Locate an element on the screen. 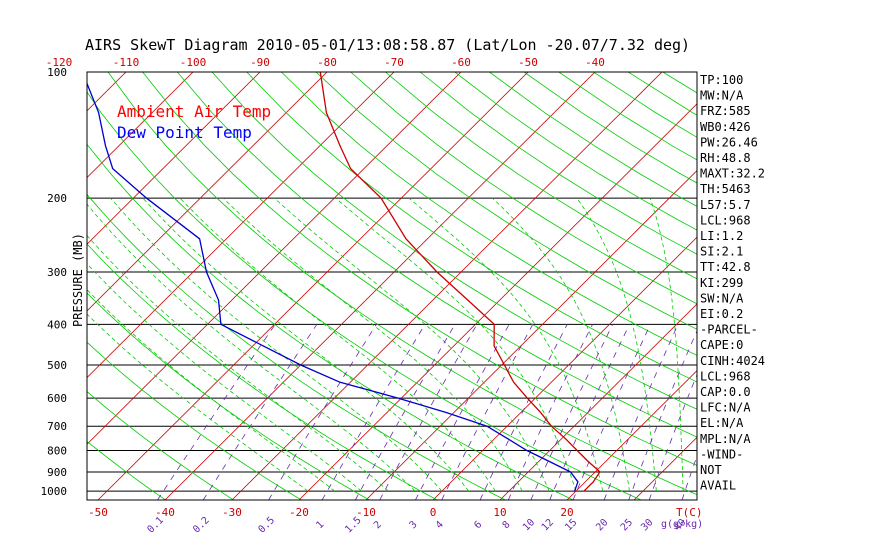  mixing-ratio-tick-label: 1 is located at coordinates (320, 525).